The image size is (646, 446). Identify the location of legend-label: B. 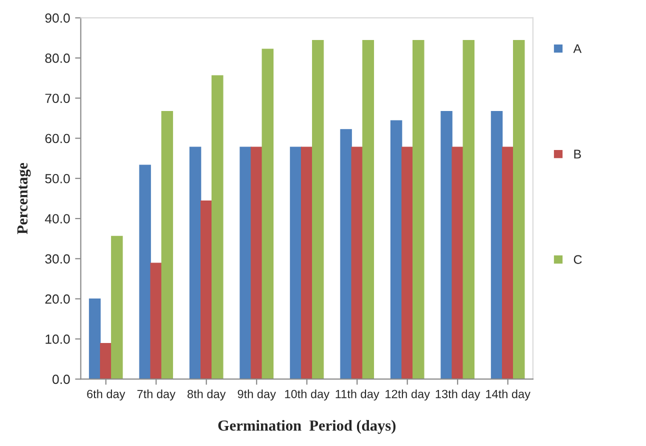
(577, 154).